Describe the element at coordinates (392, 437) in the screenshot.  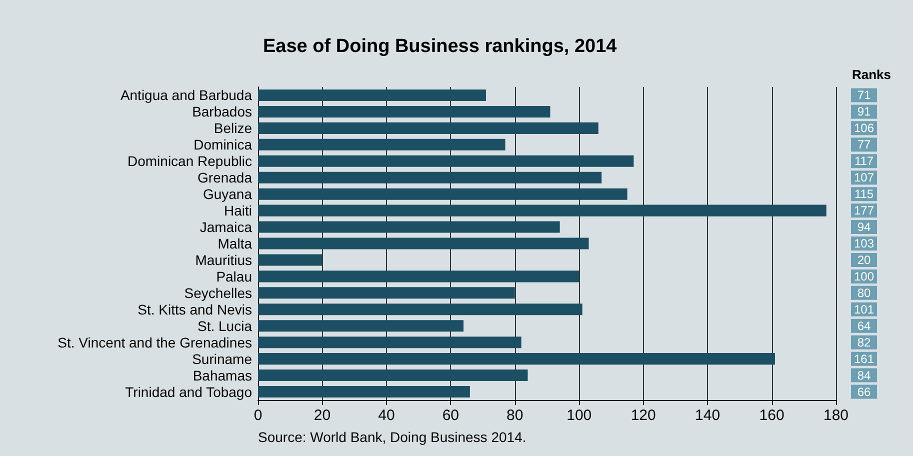
I see `source-note: Source: World Bank, Doing Business 2014.` at that location.